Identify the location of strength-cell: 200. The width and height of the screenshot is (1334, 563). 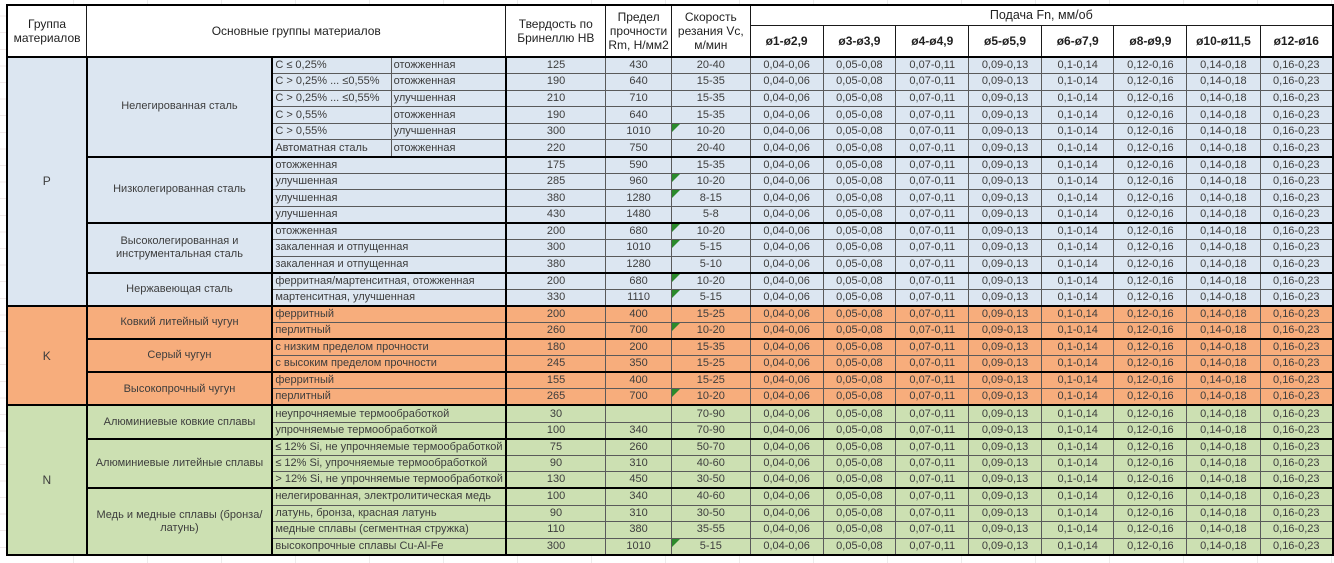
(638, 347).